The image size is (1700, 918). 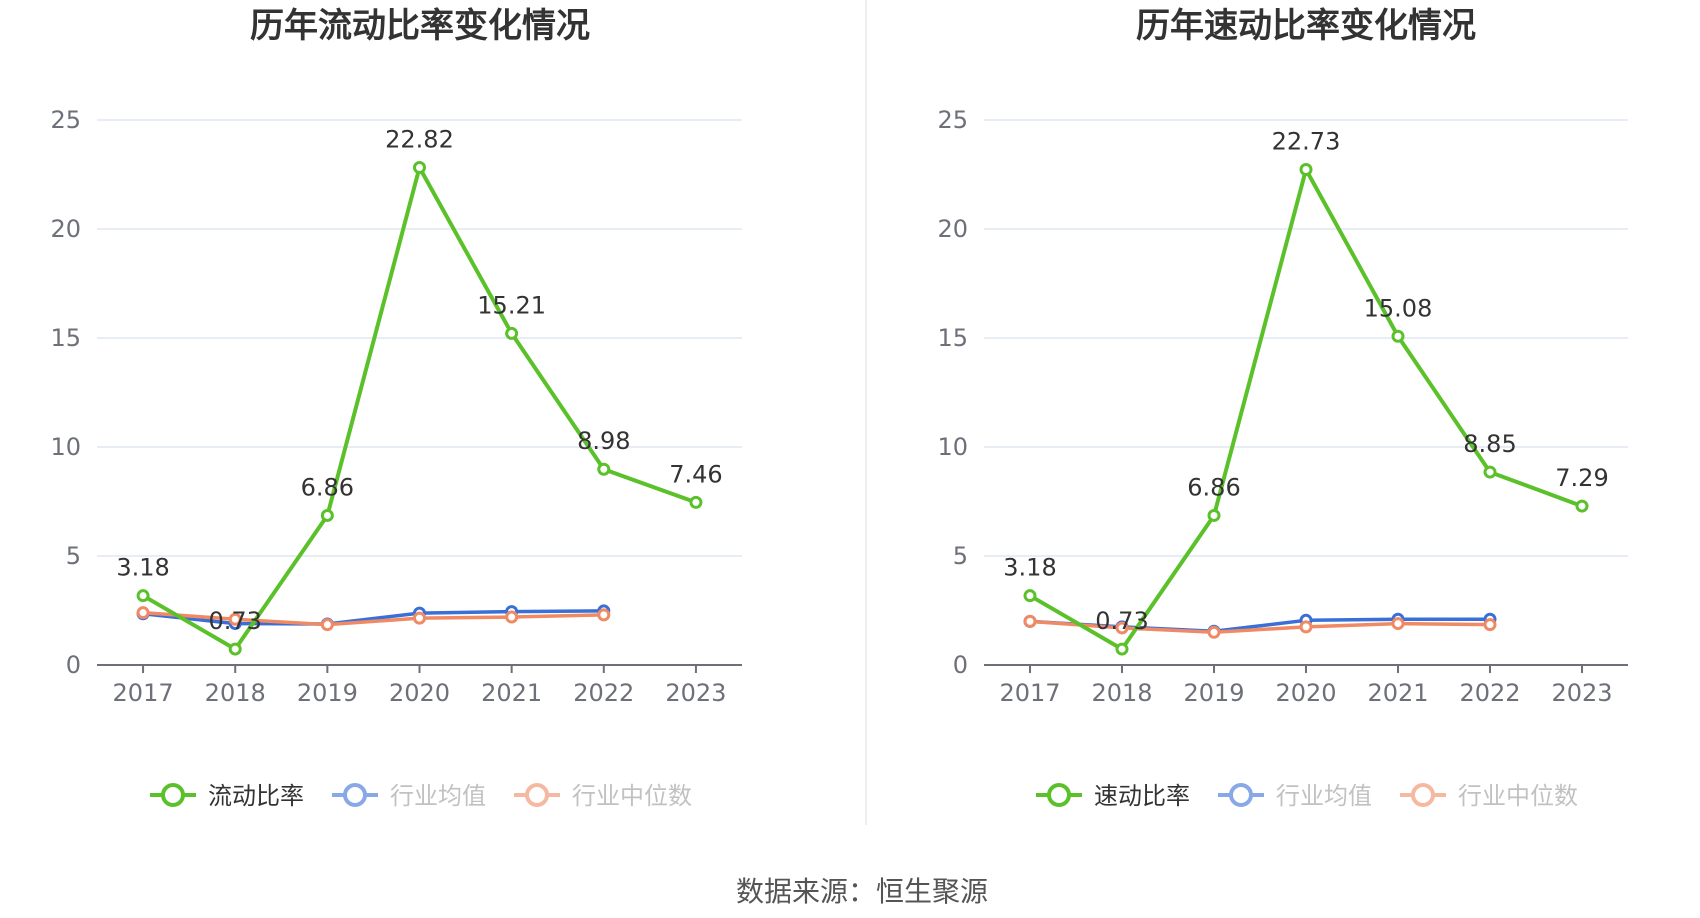 I want to click on chart-title: 历年流动比率变化情况, so click(x=420, y=26).